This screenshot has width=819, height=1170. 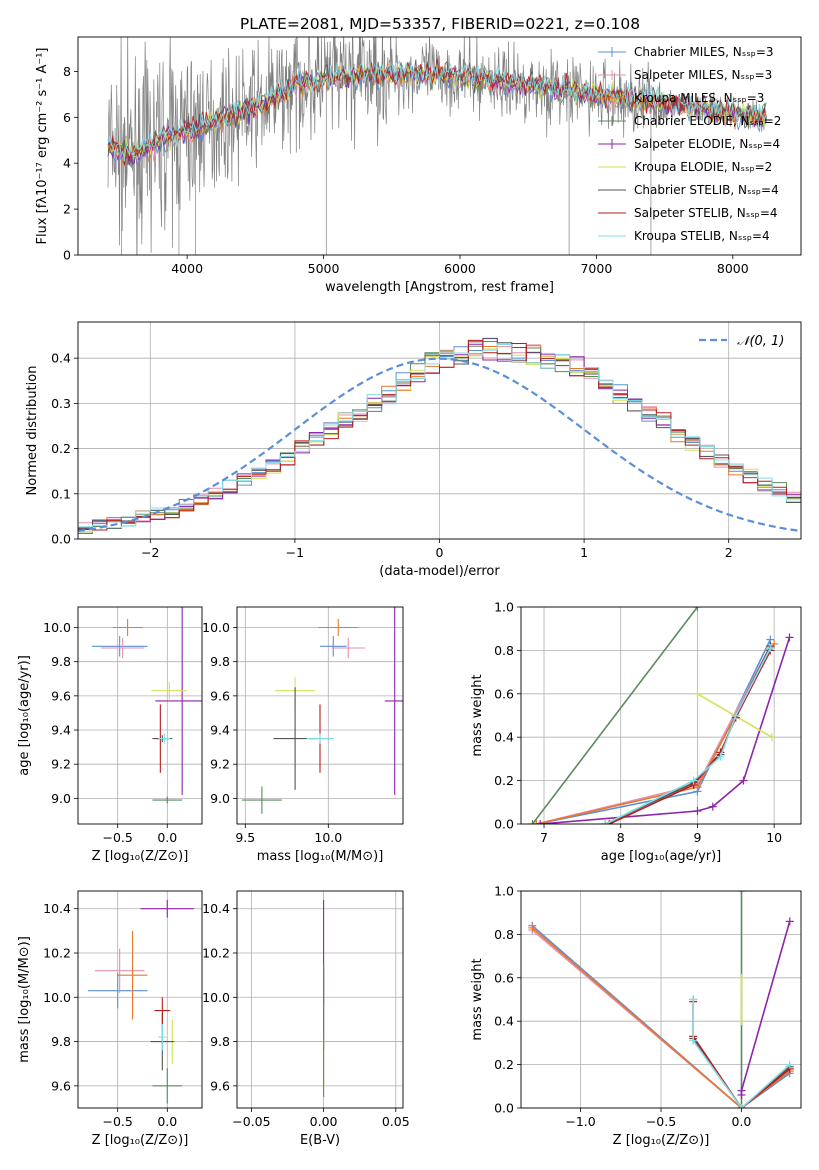 I want to click on legend-label: Salpeter STELIB, Nₛₛₚ=4, so click(x=706, y=213).